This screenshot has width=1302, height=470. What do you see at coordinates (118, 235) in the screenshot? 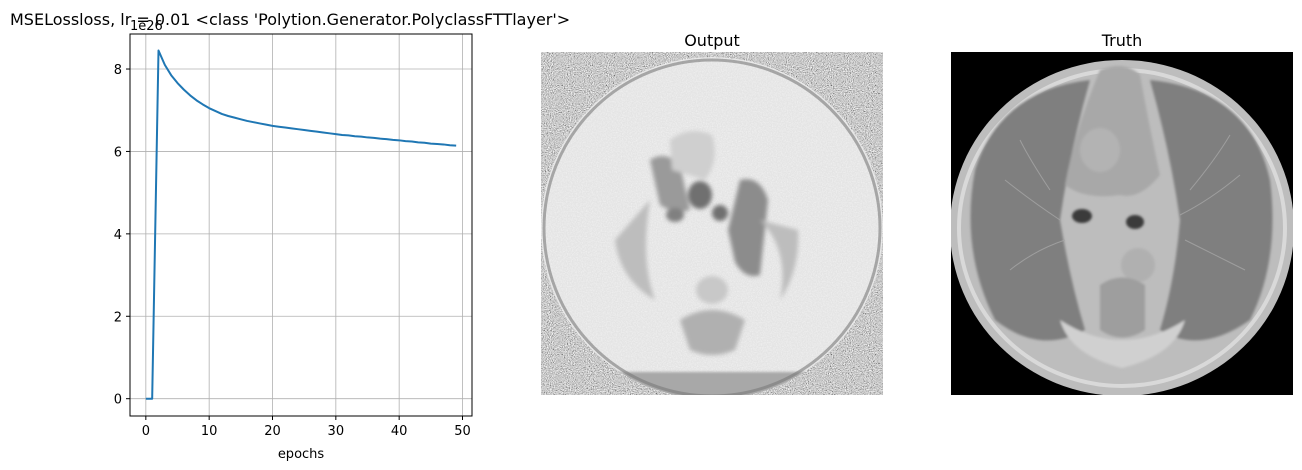
I see `y-tick-label: 4` at bounding box center [118, 235].